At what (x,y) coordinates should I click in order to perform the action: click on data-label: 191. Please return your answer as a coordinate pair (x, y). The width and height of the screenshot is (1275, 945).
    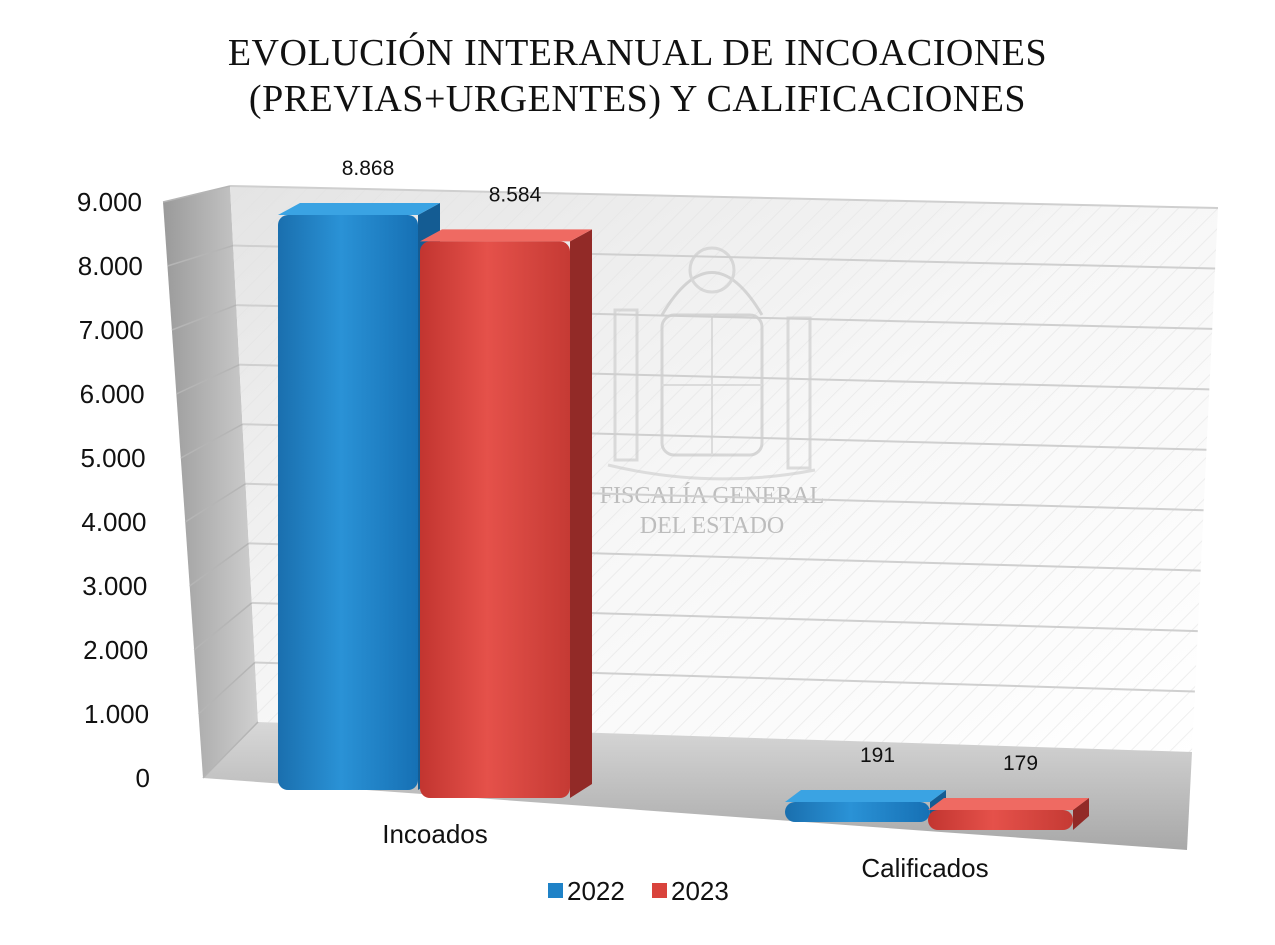
    Looking at the image, I should click on (877, 755).